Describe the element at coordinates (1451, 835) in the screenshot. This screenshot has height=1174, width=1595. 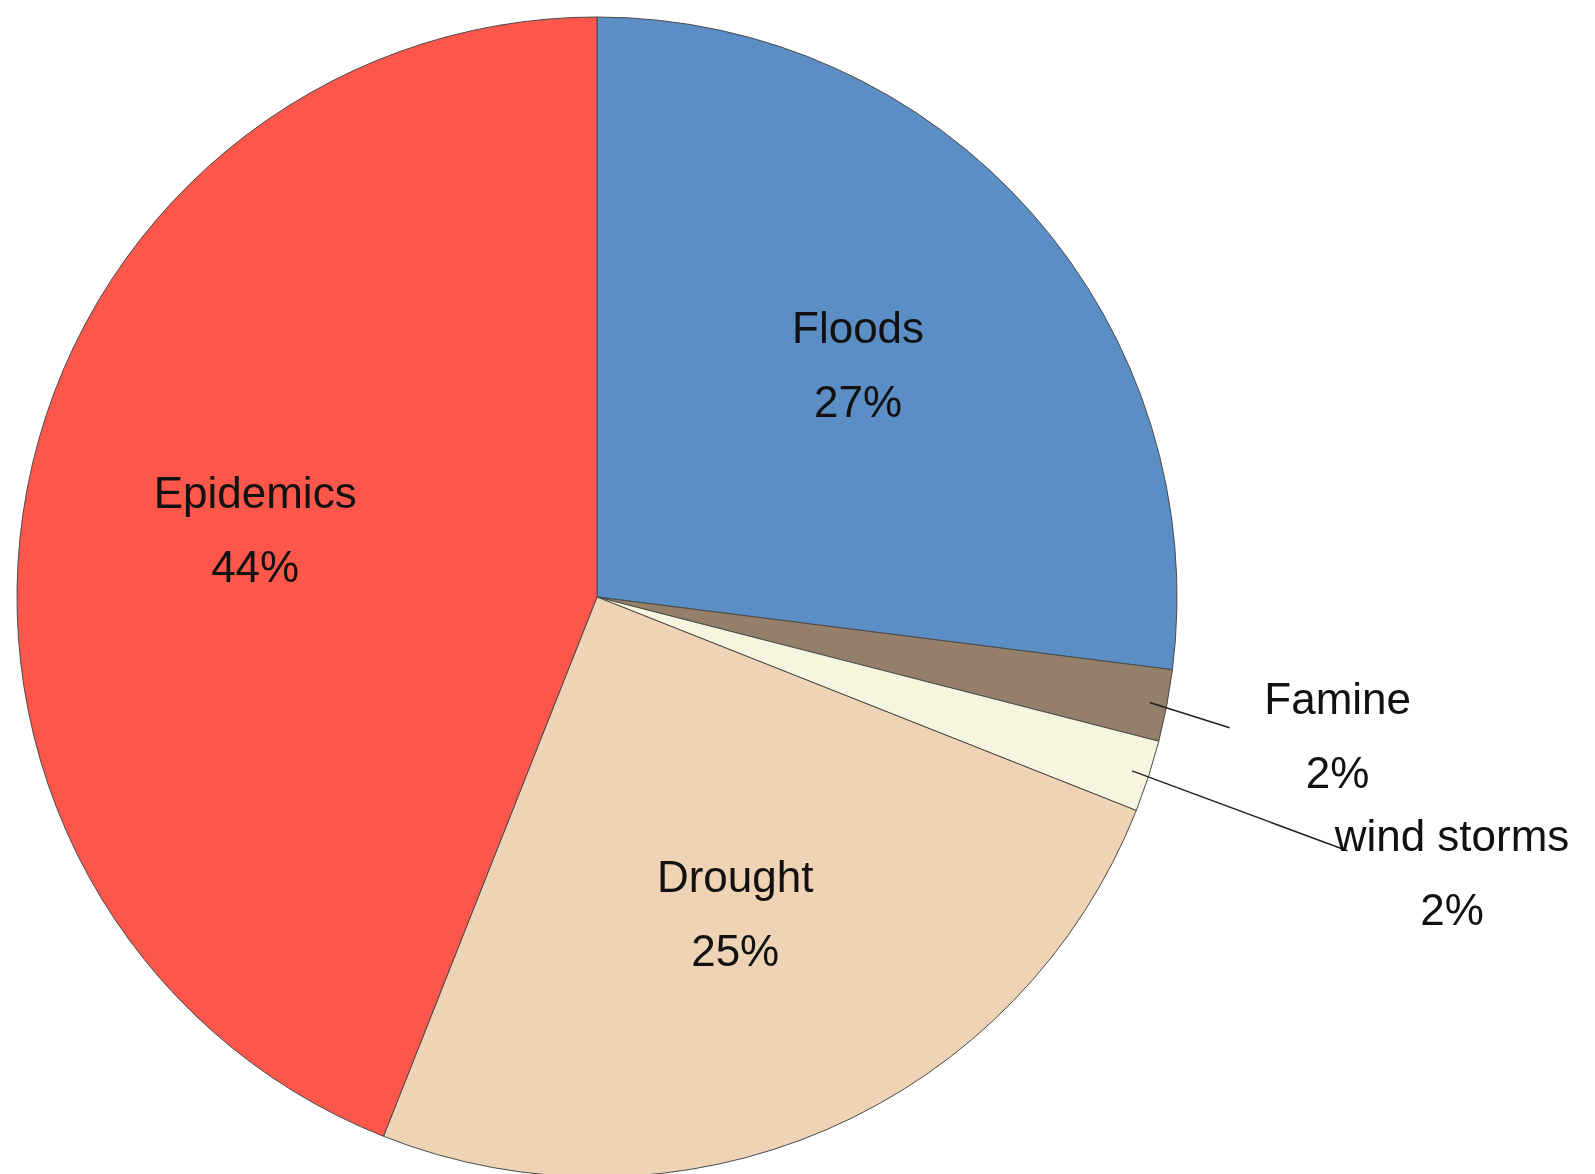
I see `slice-label: wind storms` at that location.